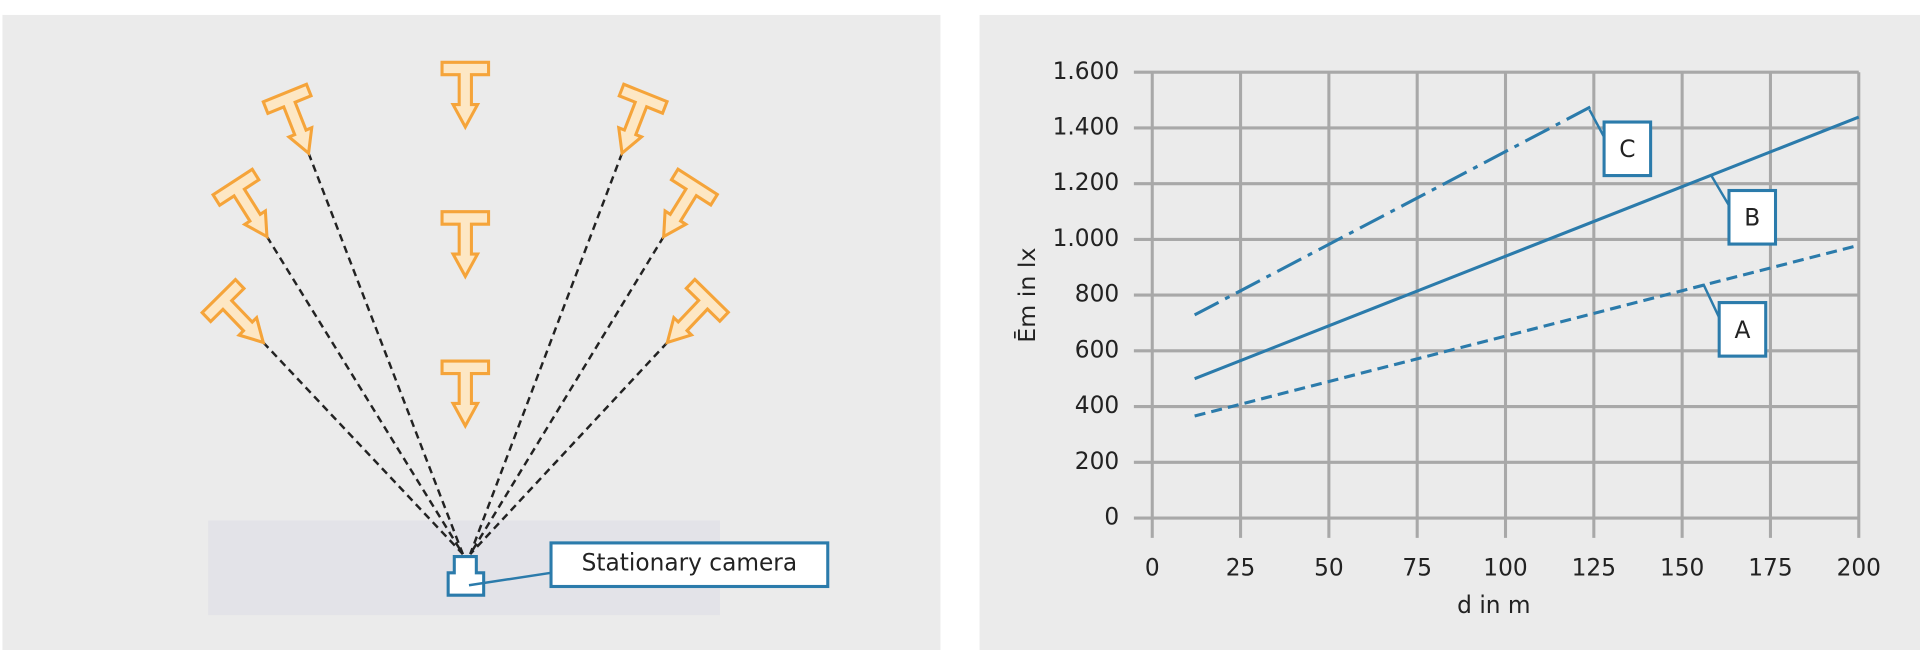  I want to click on x-axis-label: d in m, so click(1493, 605).